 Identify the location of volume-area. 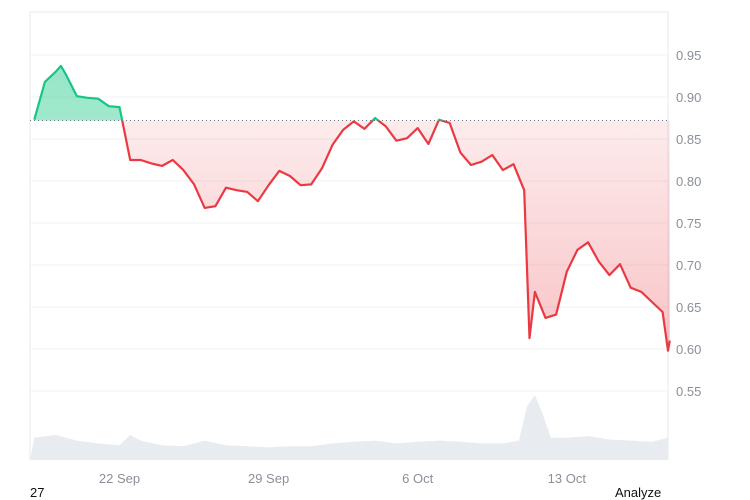
(349, 427).